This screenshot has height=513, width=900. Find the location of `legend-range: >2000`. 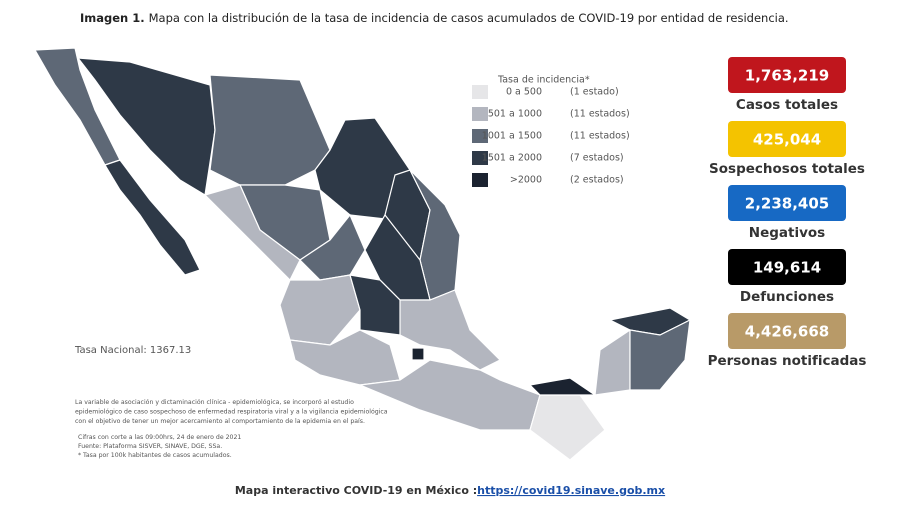

legend-range: >2000 is located at coordinates (526, 180).